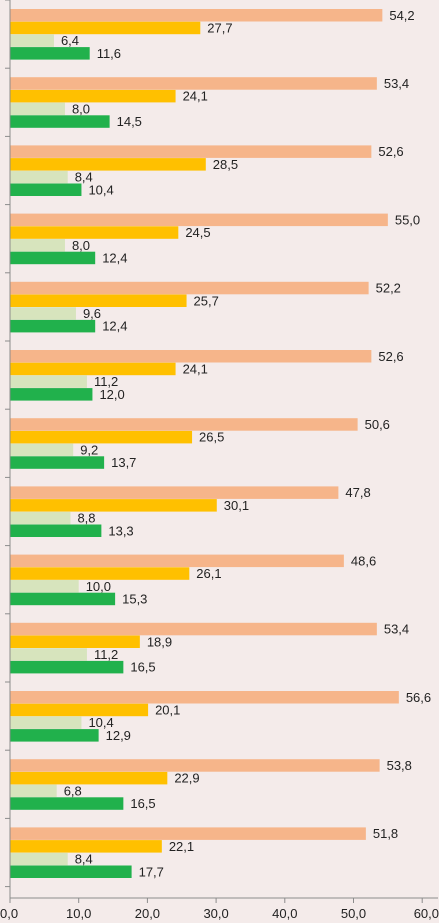 The width and height of the screenshot is (439, 923). What do you see at coordinates (48, 654) in the screenshot?
I see `bar-g10-s3` at bounding box center [48, 654].